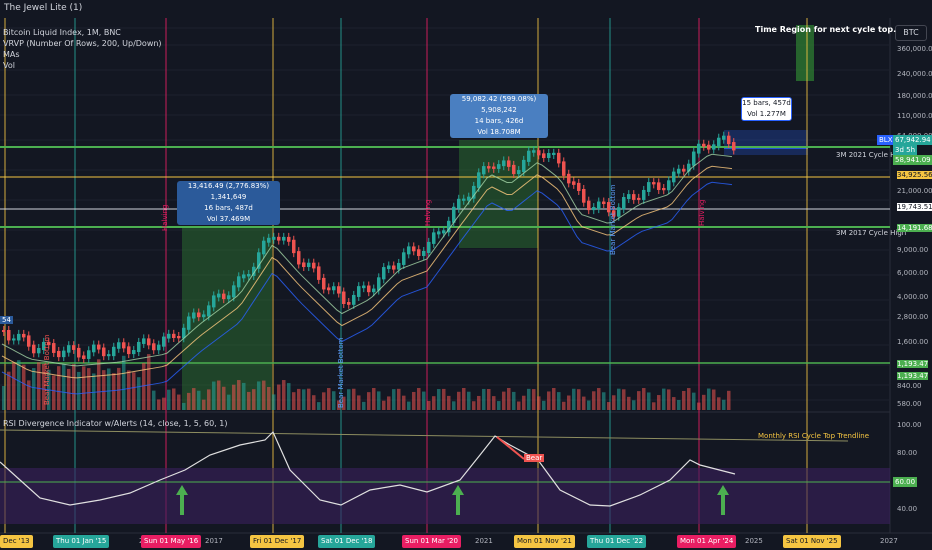  Describe the element at coordinates (428, 212) in the screenshot. I see `halving-label-2020: Halving` at that location.